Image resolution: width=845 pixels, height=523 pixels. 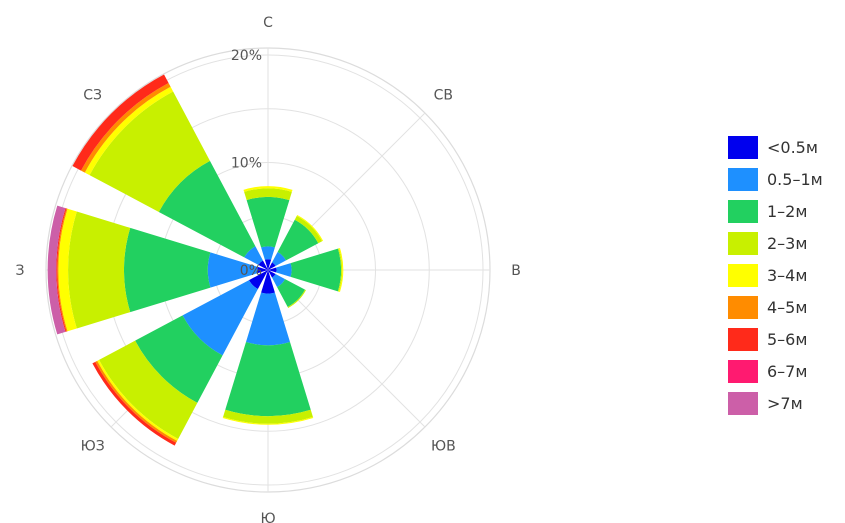 What do you see at coordinates (792, 147) in the screenshot?
I see `legend-label: <0.5м` at bounding box center [792, 147].